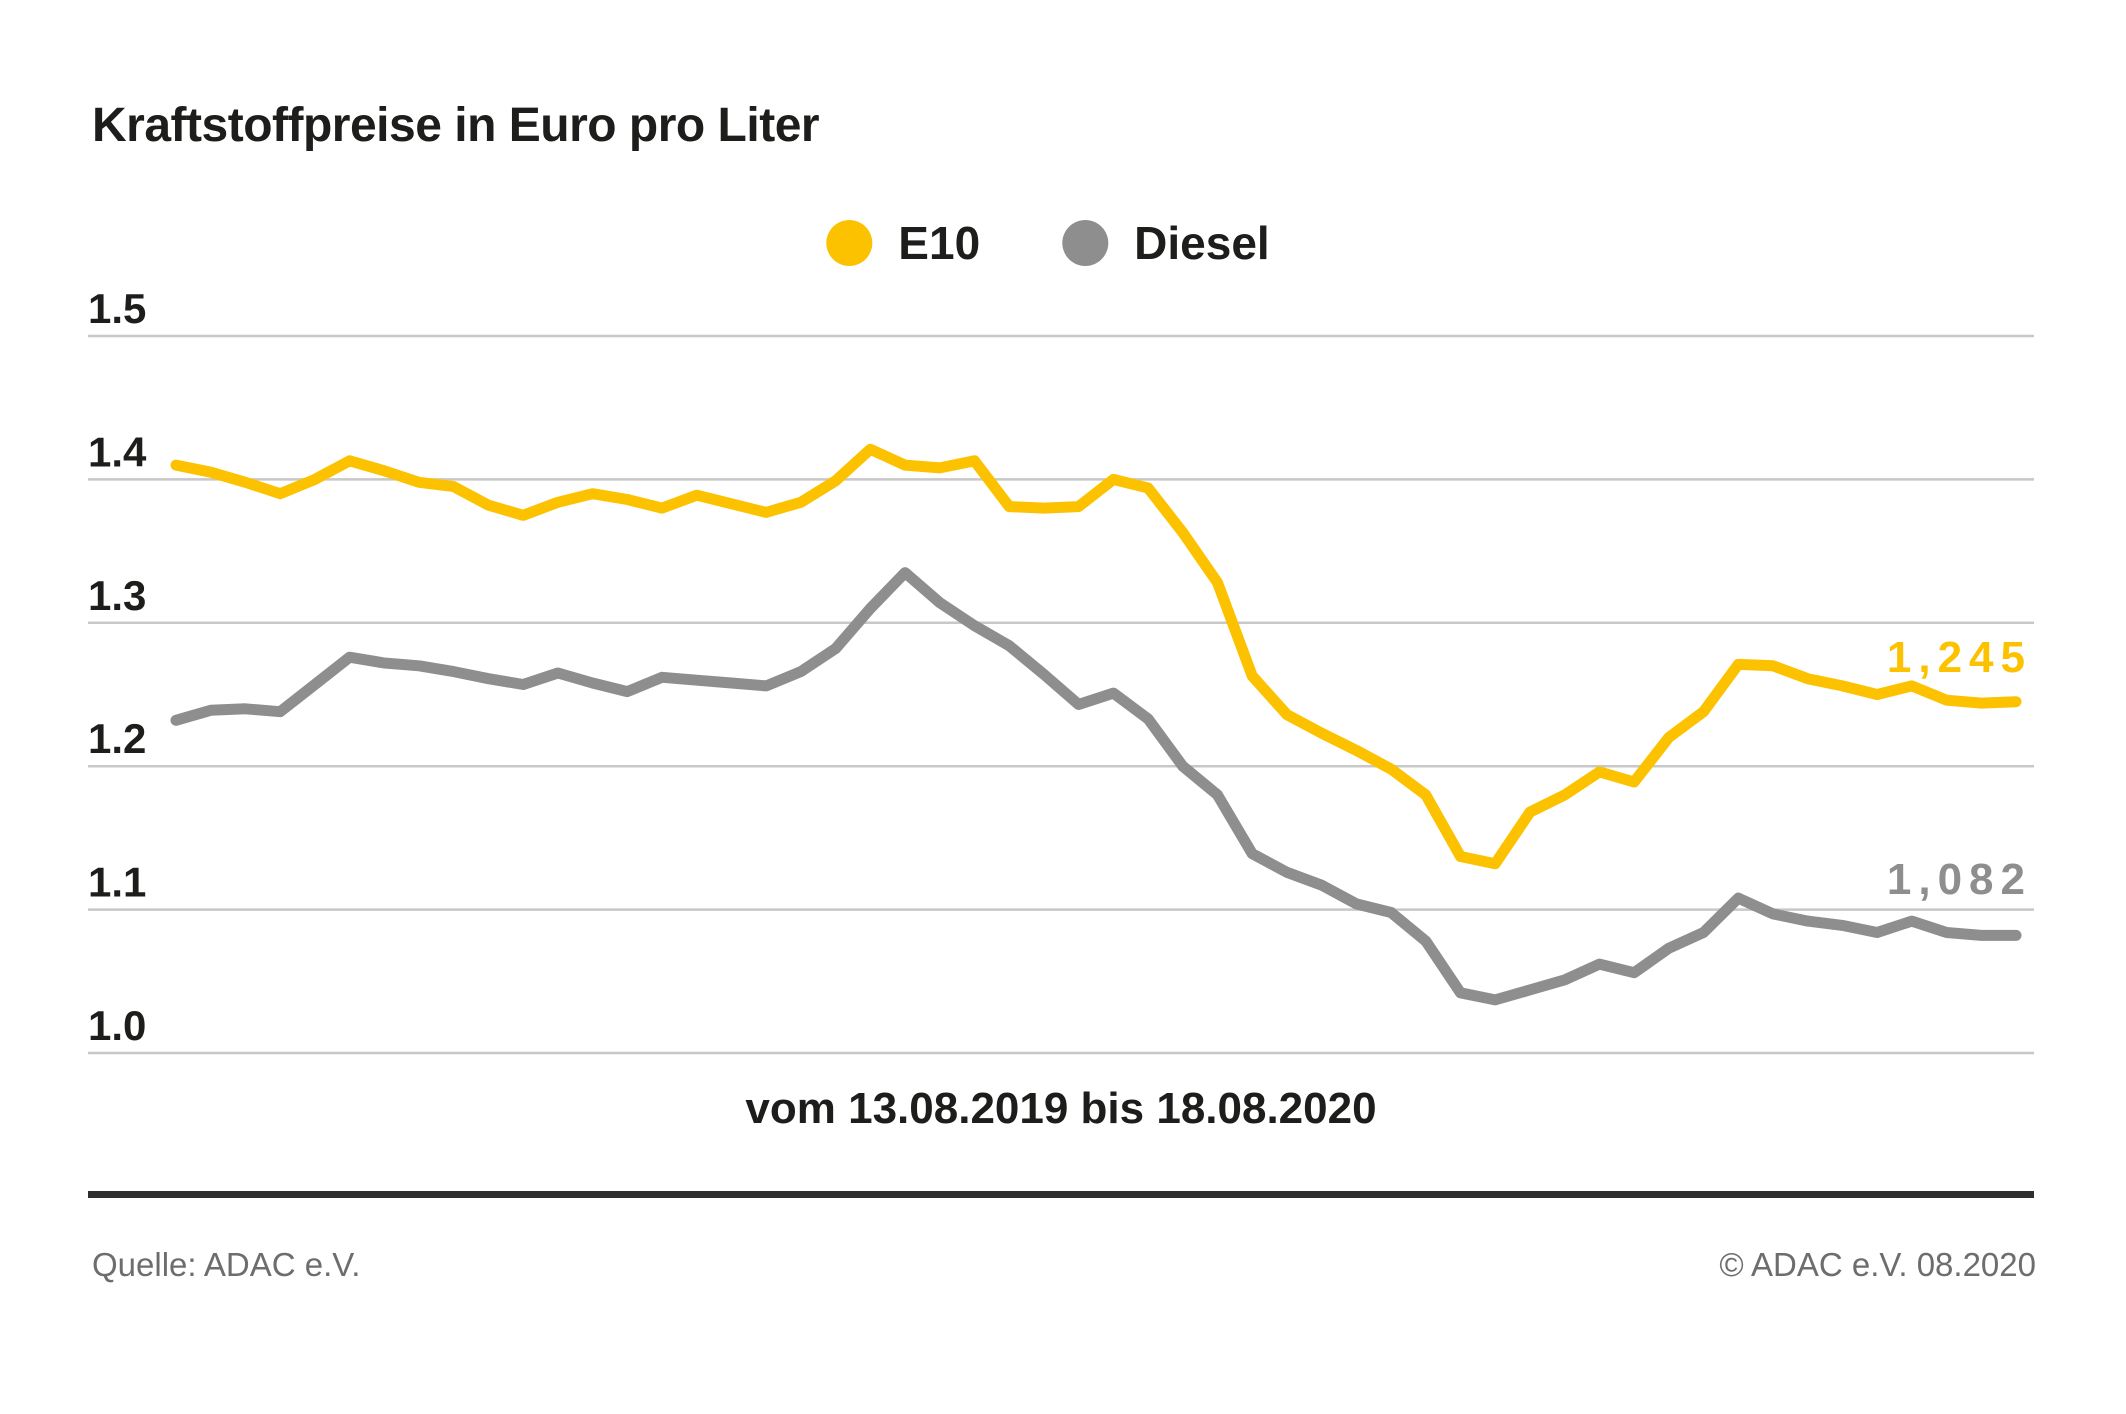 The image size is (2126, 1414). I want to click on e10-end-value-label: 1,245, so click(1959, 657).